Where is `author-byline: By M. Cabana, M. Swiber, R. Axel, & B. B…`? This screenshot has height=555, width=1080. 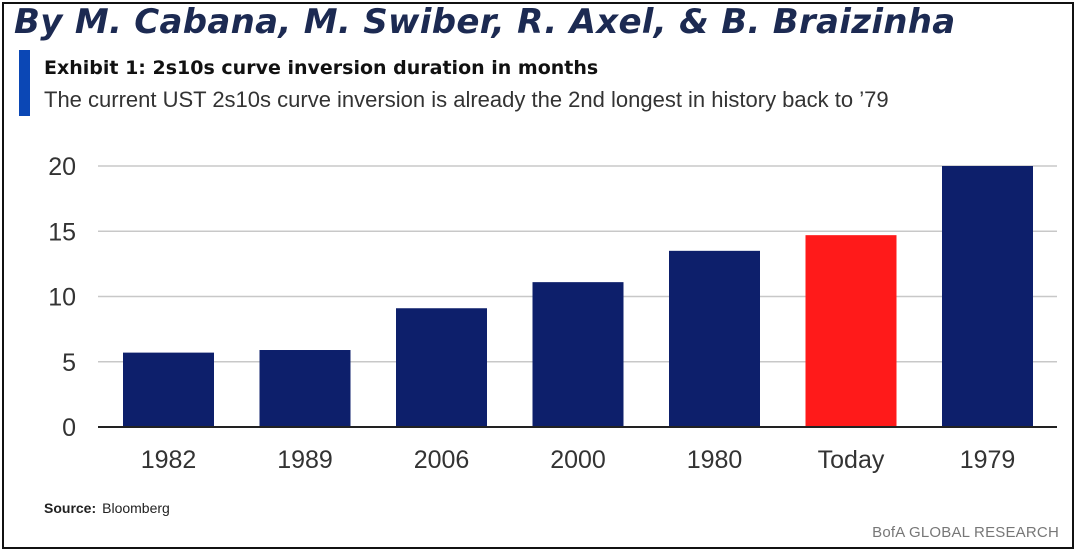
author-byline: By M. Cabana, M. Swiber, R. Axel, & B. B… is located at coordinates (485, 22).